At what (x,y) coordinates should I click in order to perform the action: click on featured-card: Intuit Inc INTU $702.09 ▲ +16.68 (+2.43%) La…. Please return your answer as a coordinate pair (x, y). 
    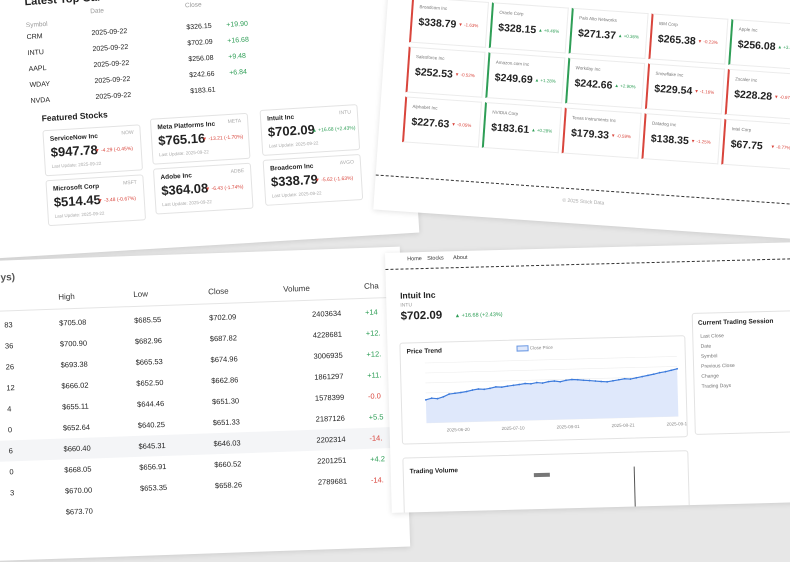
    Looking at the image, I should click on (310, 130).